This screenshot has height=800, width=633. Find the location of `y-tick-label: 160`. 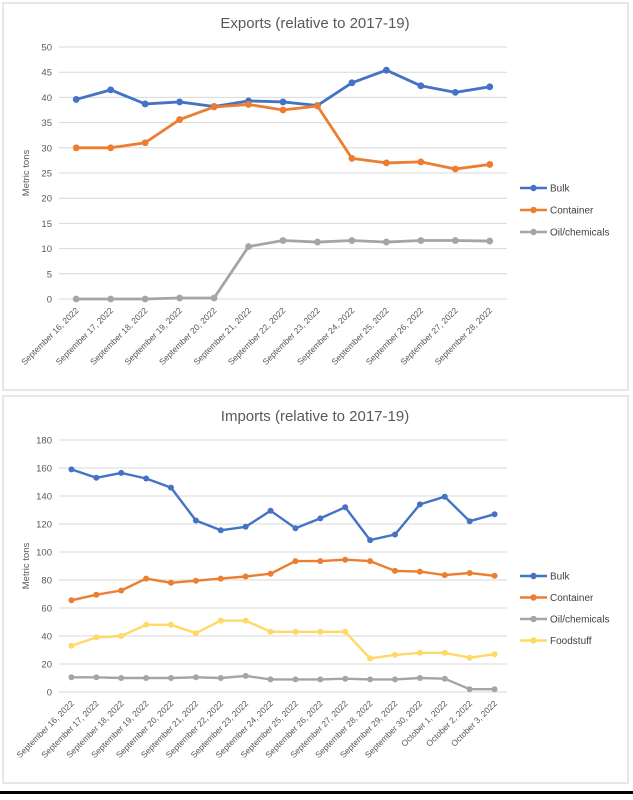

y-tick-label: 160 is located at coordinates (44, 469).